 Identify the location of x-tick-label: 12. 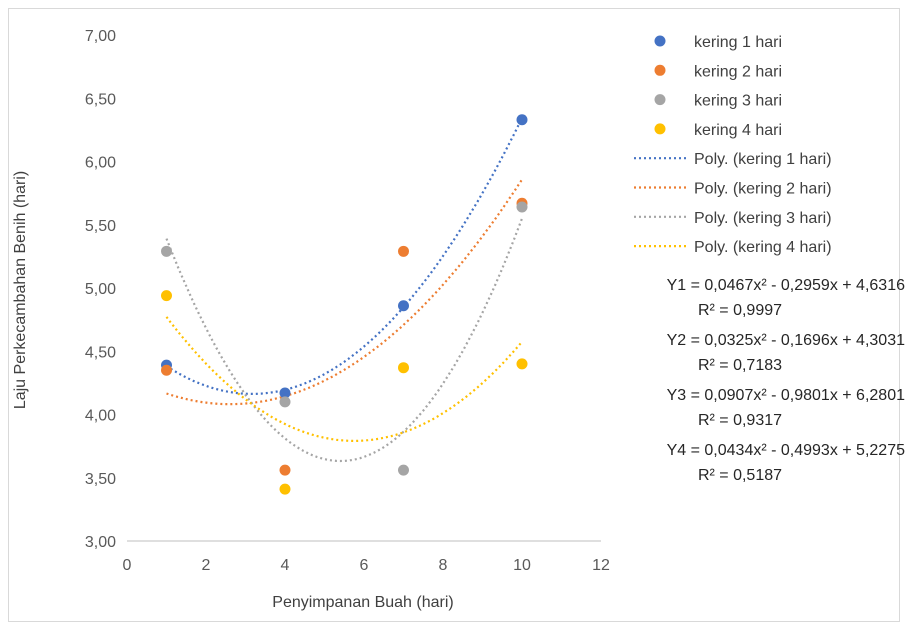
(601, 565).